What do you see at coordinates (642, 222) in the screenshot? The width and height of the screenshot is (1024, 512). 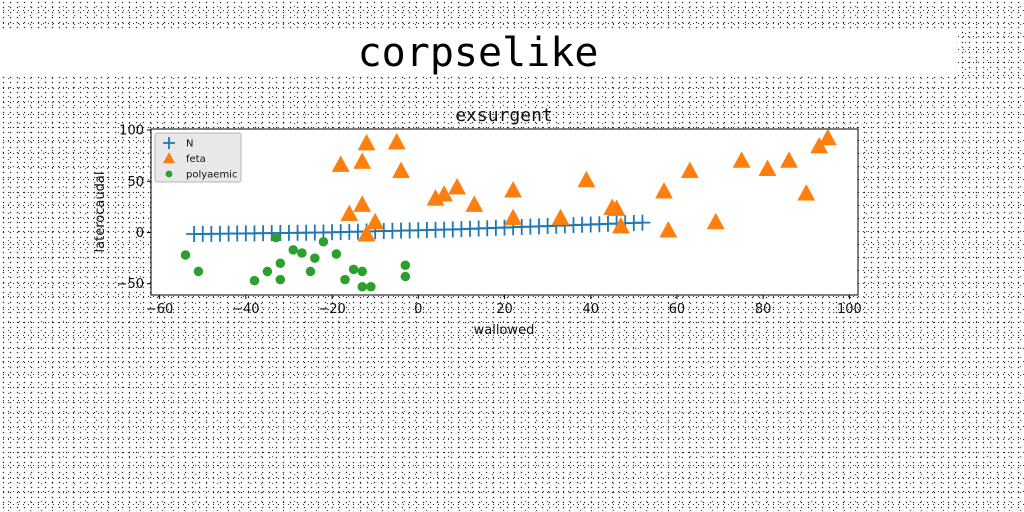 I see `plus-point` at bounding box center [642, 222].